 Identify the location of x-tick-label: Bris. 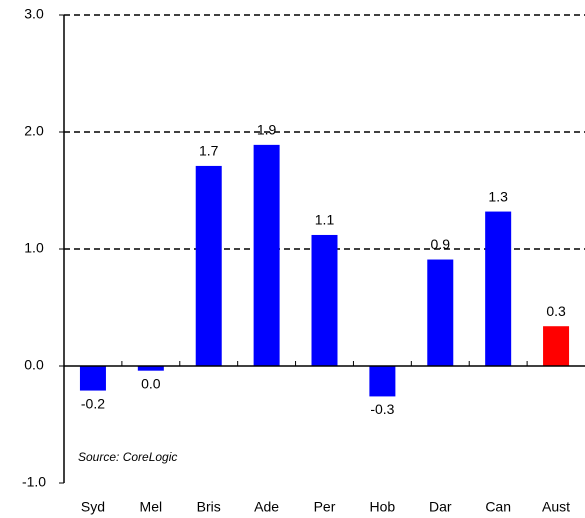
(209, 507).